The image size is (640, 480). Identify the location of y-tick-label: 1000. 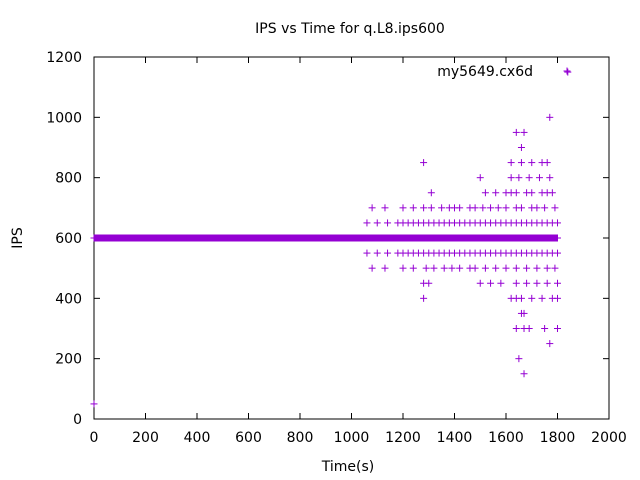
(64, 118).